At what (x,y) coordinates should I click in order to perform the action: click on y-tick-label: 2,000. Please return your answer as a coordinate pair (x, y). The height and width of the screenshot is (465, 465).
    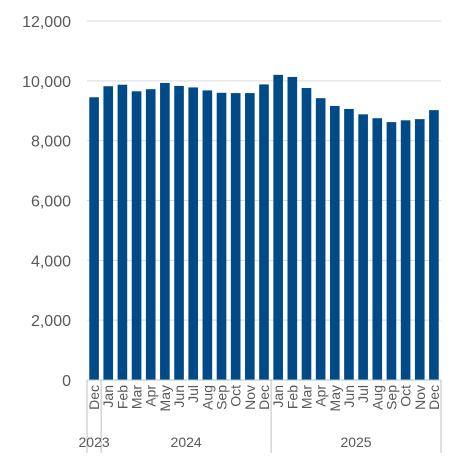
    Looking at the image, I should click on (51, 321).